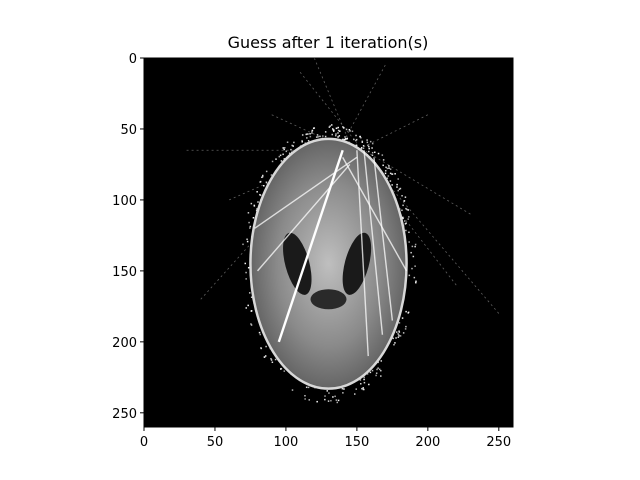  Describe the element at coordinates (128, 237) in the screenshot. I see `y-axis: 0 50 100 150 200 250` at that location.